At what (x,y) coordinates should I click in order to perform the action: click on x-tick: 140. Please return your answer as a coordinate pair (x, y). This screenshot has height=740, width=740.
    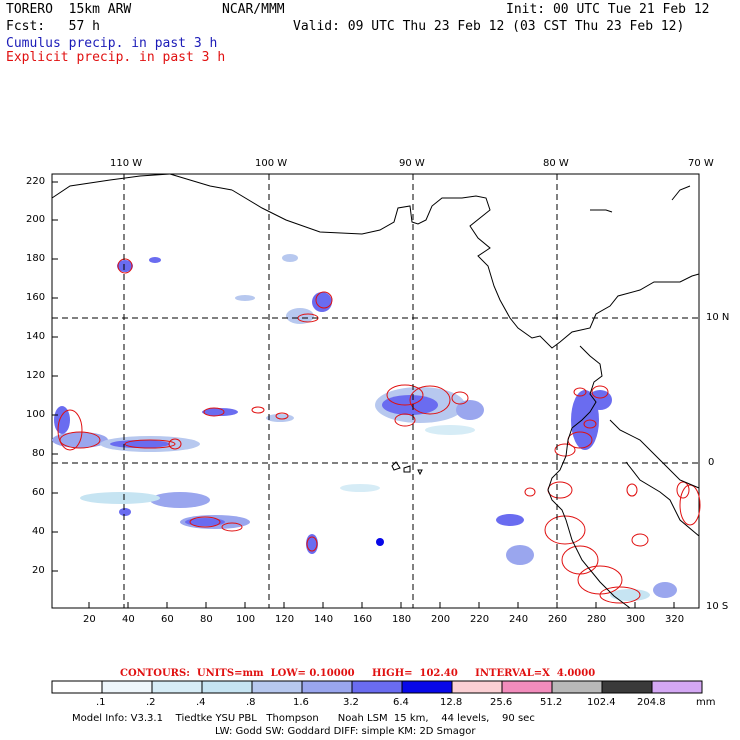
    Looking at the image, I should click on (324, 619).